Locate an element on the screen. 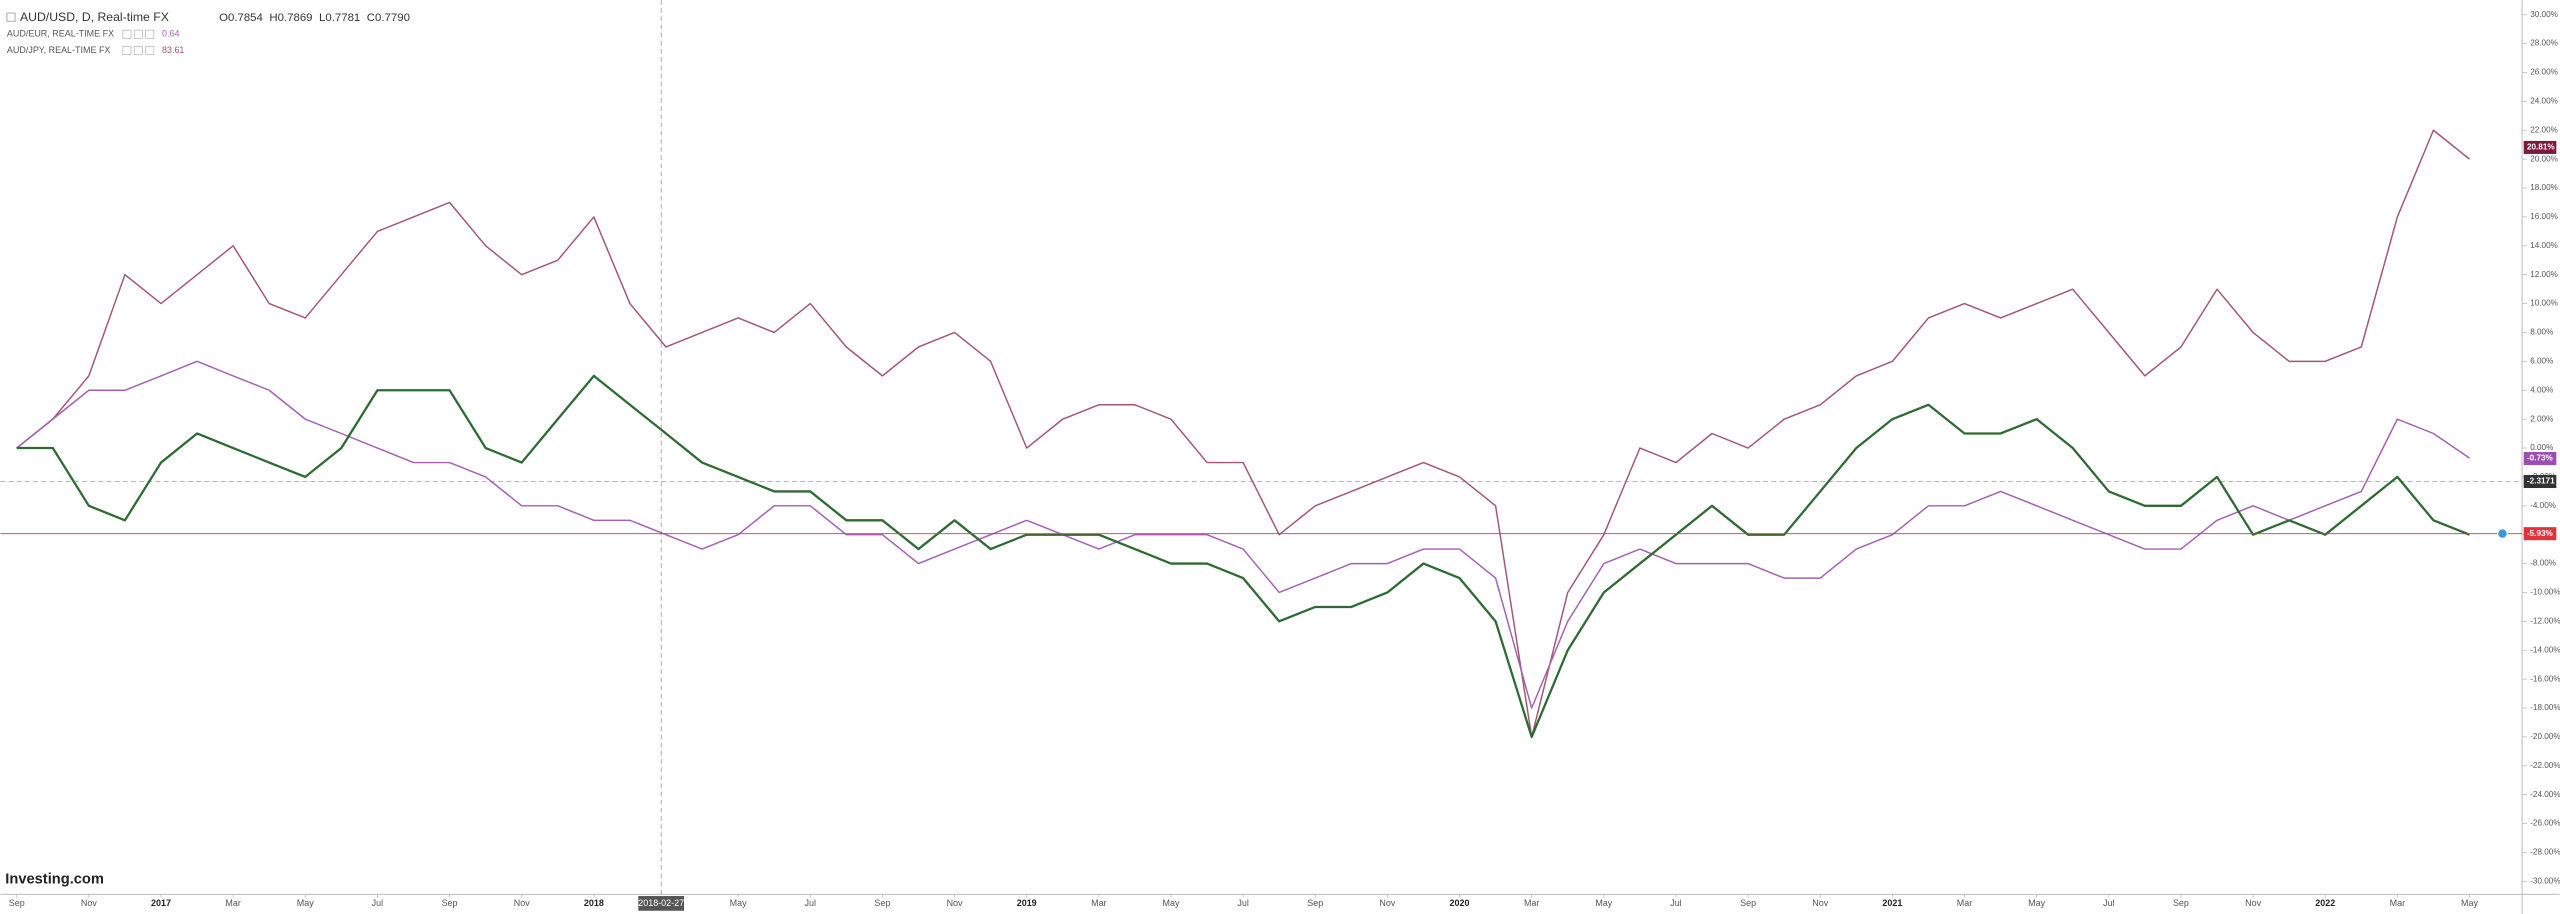  y-tick-label: -26.00% is located at coordinates (2545, 823).